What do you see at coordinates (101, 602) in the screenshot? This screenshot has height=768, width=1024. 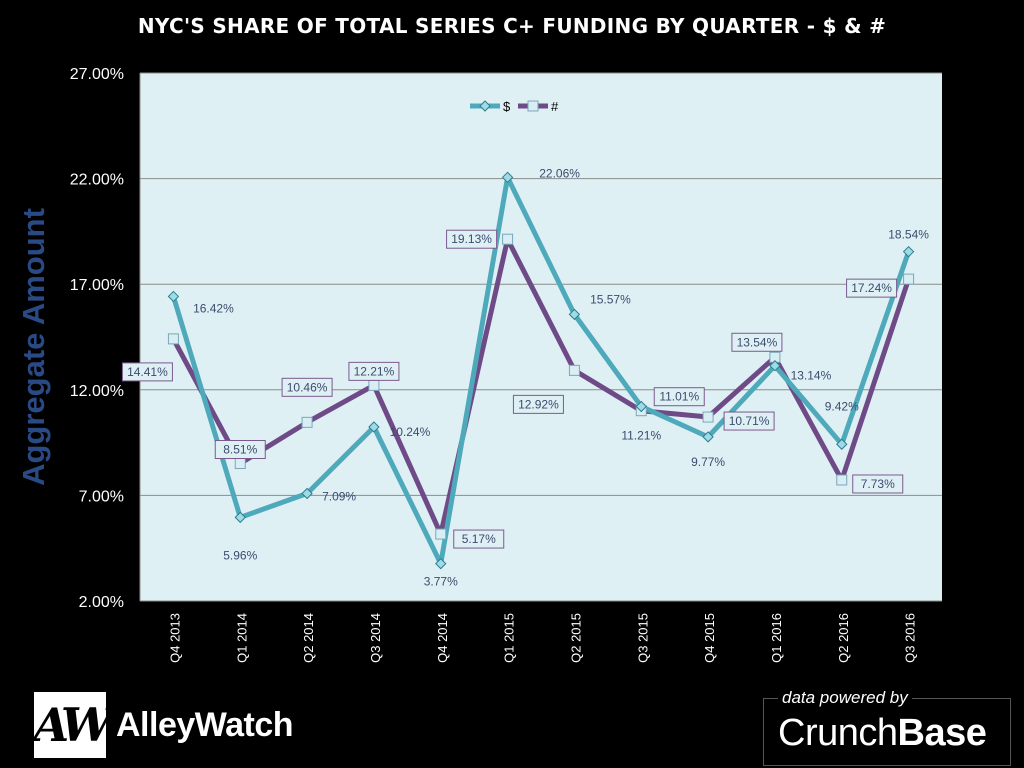 I see `y-tick-label: 2.00%` at bounding box center [101, 602].